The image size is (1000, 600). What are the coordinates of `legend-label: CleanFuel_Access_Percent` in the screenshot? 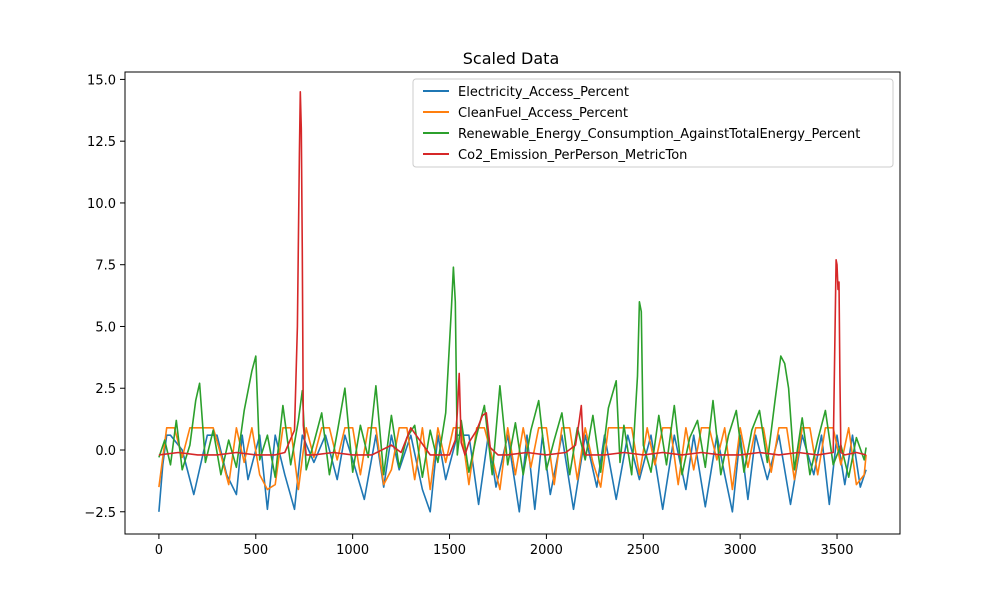 It's located at (543, 113).